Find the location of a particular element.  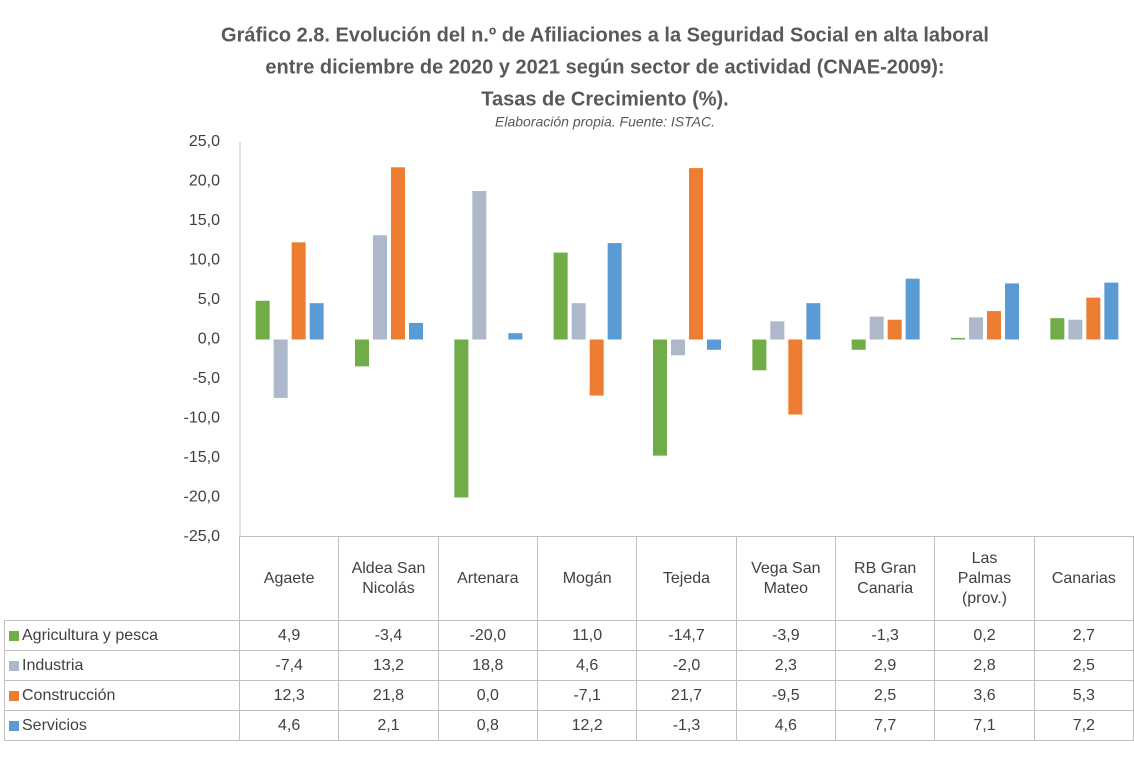

table-value: 21,8 is located at coordinates (388, 695).